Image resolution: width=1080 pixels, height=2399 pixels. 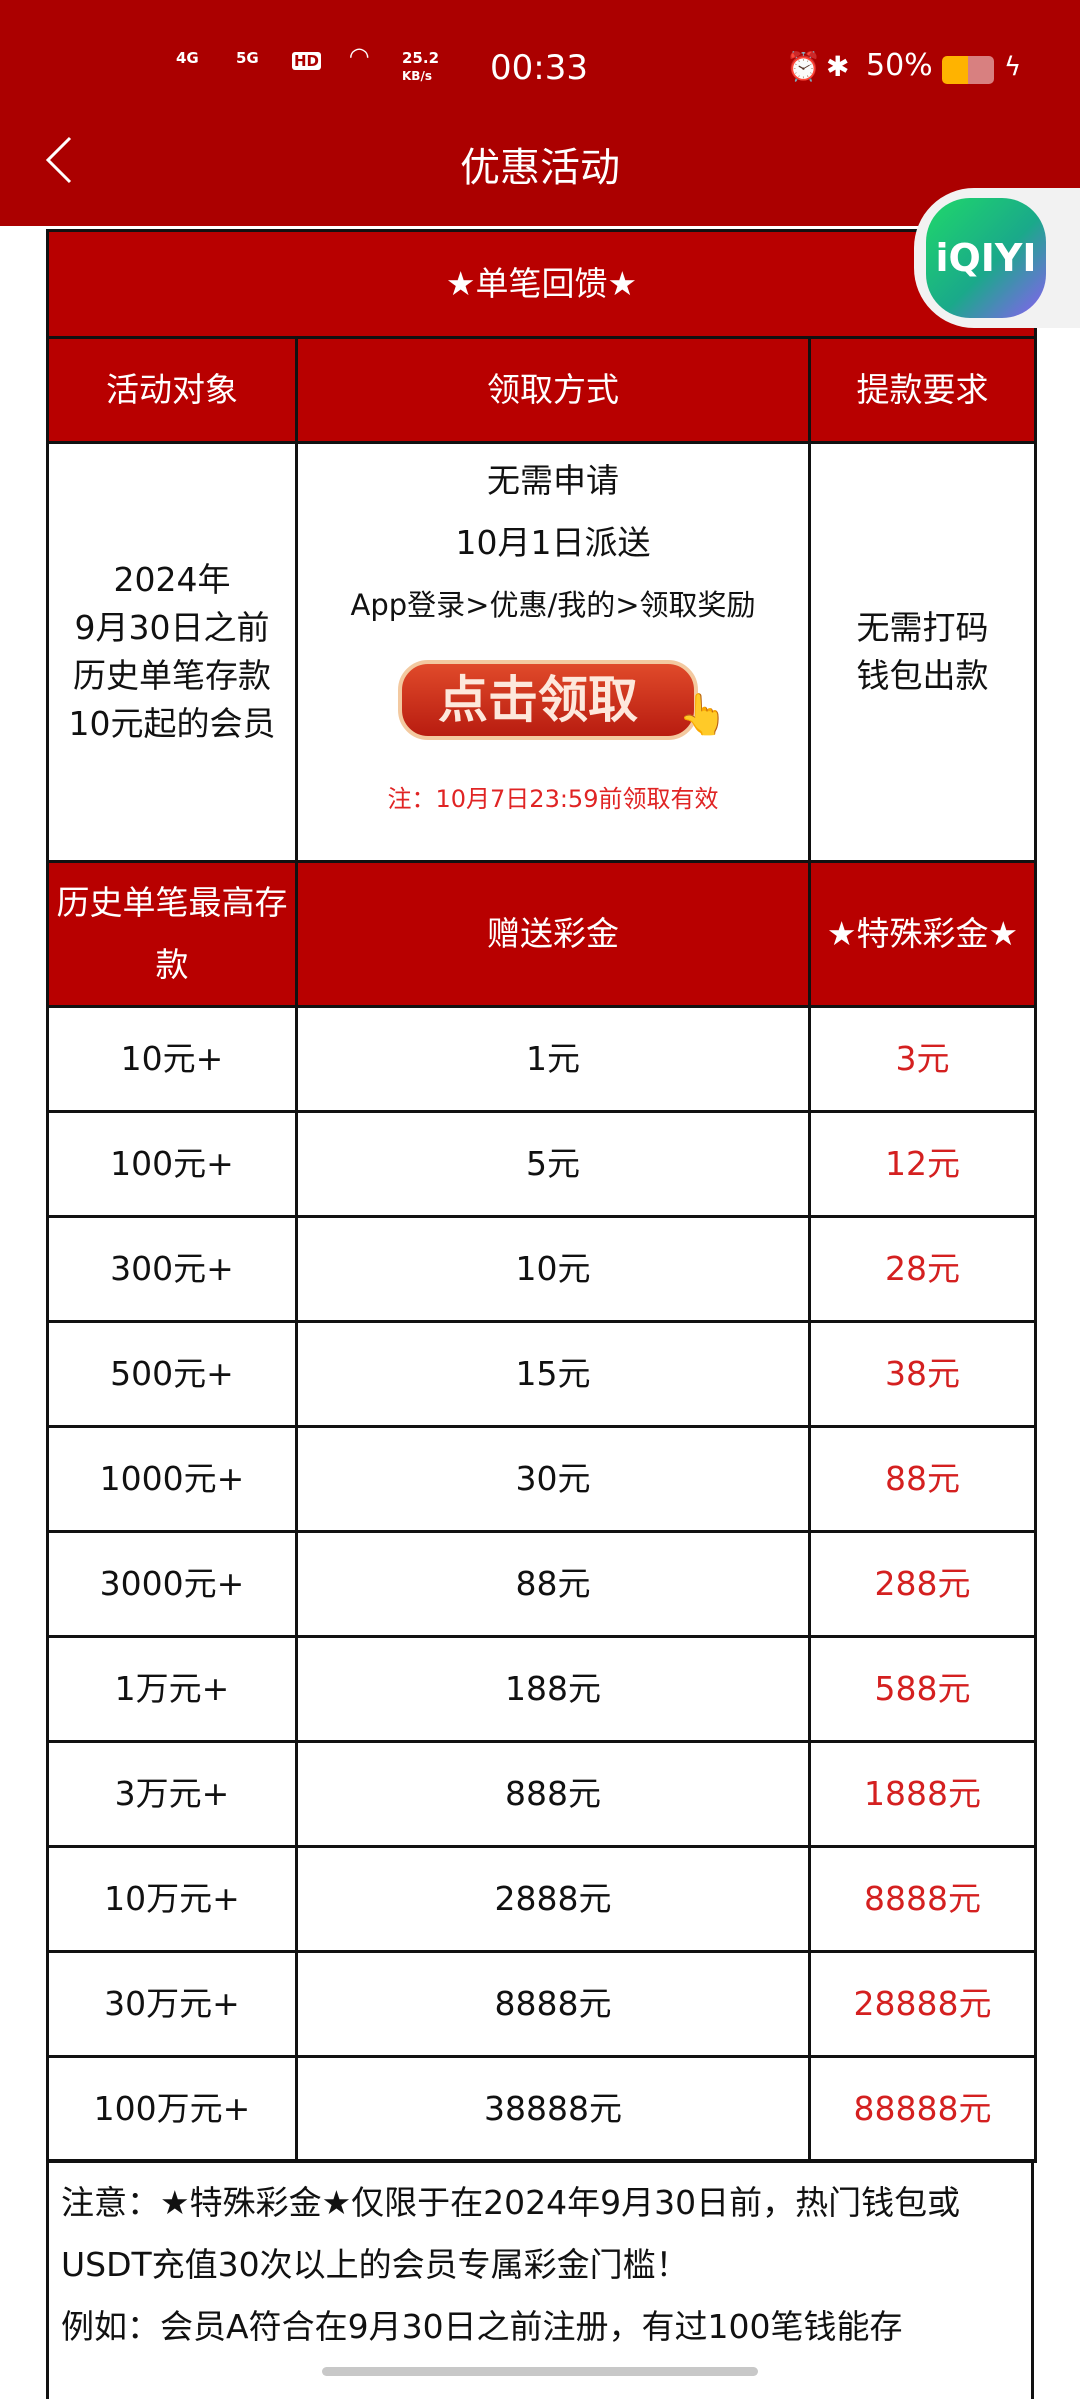 What do you see at coordinates (922, 1584) in the screenshot?
I see `special-bonus-cell: 288元` at bounding box center [922, 1584].